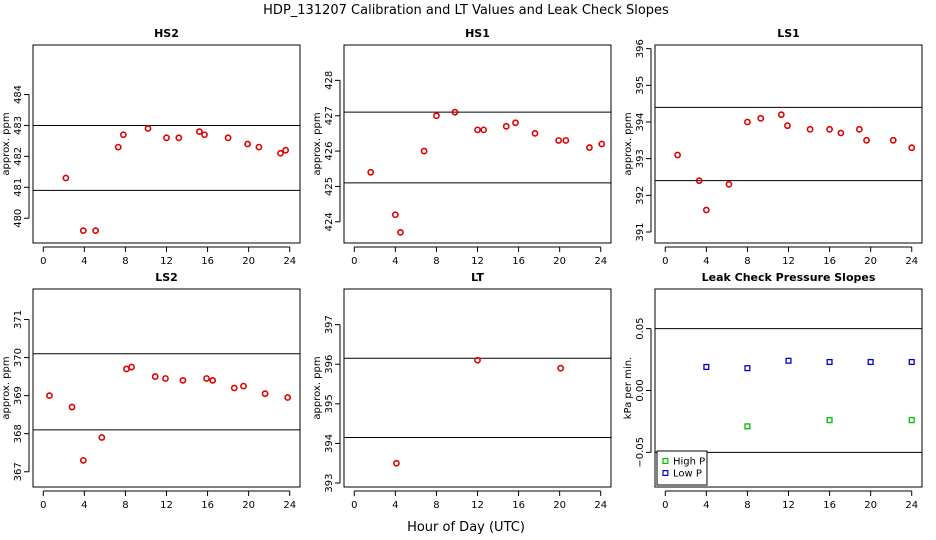 This screenshot has width=936, height=540. Describe the element at coordinates (18, 94) in the screenshot. I see `y-tick-label: 484` at that location.